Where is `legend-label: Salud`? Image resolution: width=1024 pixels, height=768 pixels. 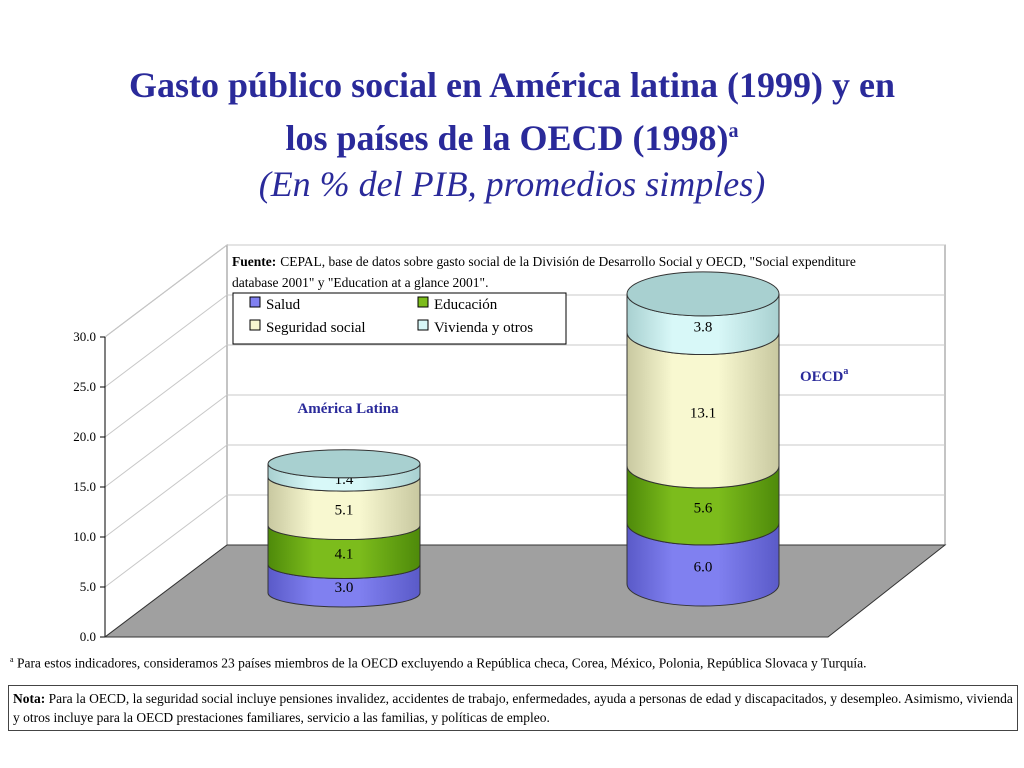 legend-label: Salud is located at coordinates (283, 305).